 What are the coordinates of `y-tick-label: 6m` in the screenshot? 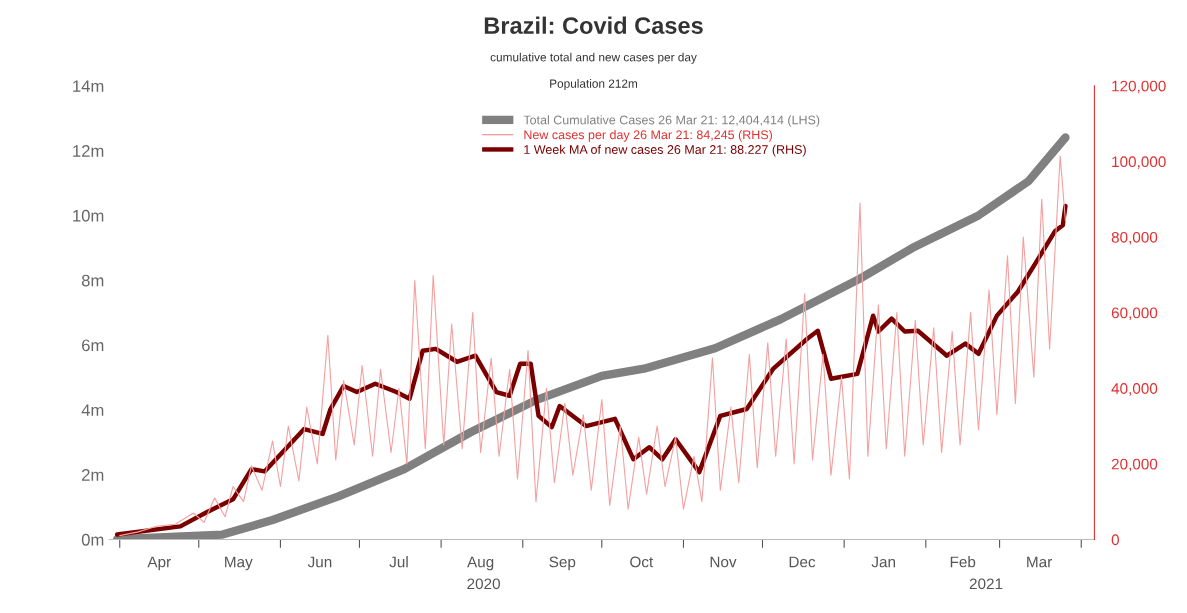 It's located at (93, 345).